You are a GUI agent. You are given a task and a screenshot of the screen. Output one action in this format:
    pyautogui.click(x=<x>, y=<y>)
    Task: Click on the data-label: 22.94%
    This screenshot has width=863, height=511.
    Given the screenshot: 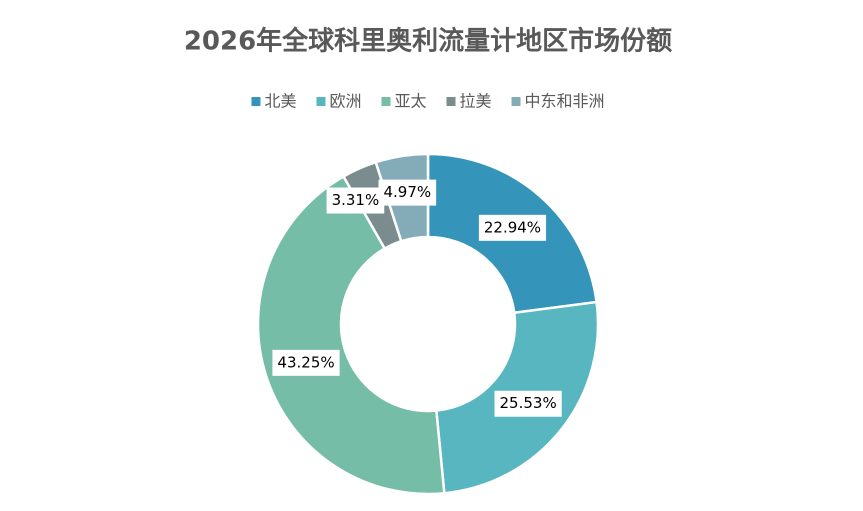 What is the action you would take?
    pyautogui.click(x=512, y=227)
    